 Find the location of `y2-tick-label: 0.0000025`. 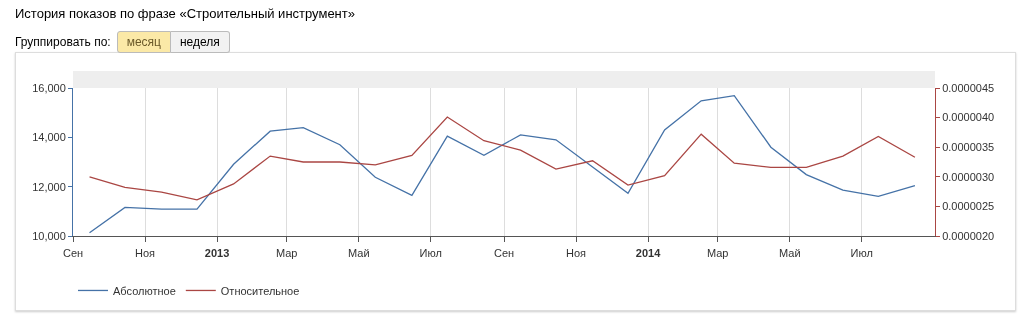

y2-tick-label: 0.0000025 is located at coordinates (968, 206).